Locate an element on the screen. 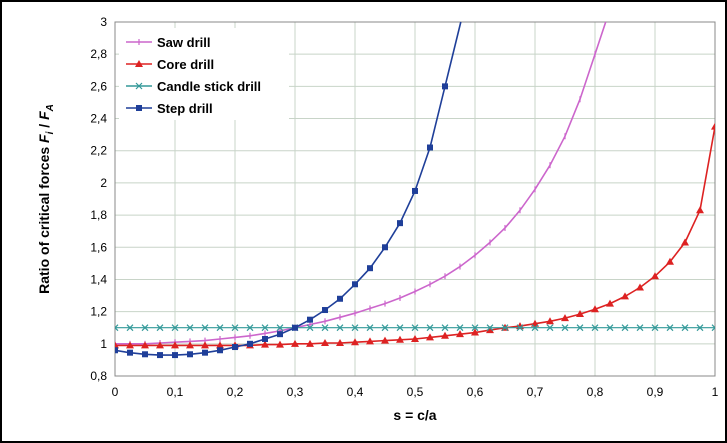 This screenshot has height=443, width=727. legend-box is located at coordinates (204, 74).